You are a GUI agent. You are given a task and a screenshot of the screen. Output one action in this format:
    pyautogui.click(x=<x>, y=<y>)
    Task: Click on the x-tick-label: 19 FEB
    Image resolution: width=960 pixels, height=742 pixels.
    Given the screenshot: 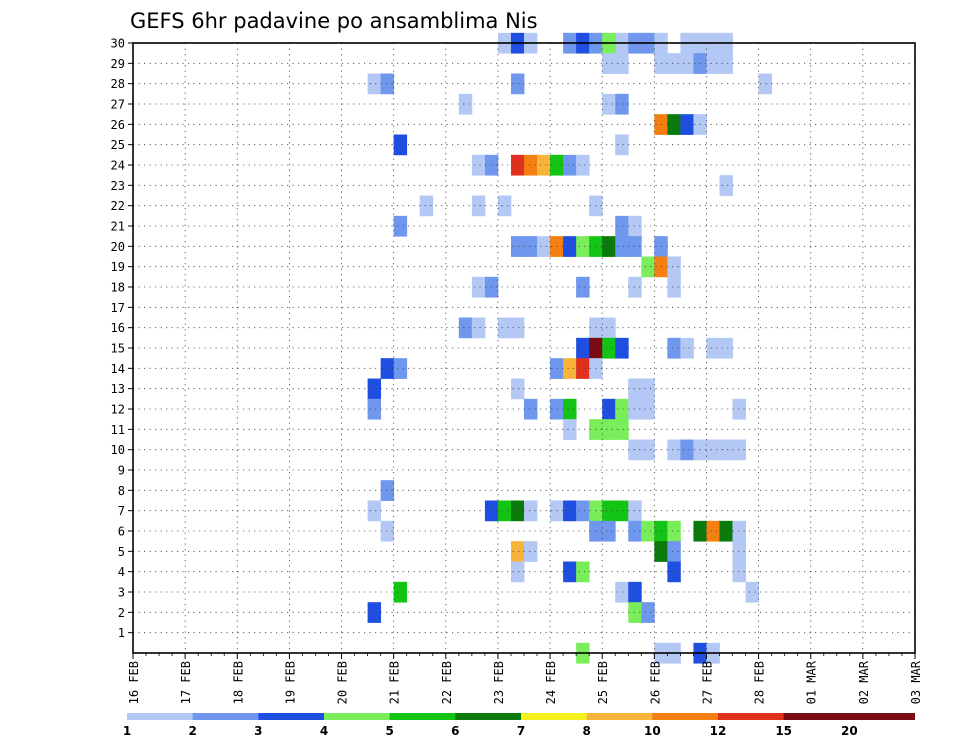 What is the action you would take?
    pyautogui.click(x=290, y=682)
    